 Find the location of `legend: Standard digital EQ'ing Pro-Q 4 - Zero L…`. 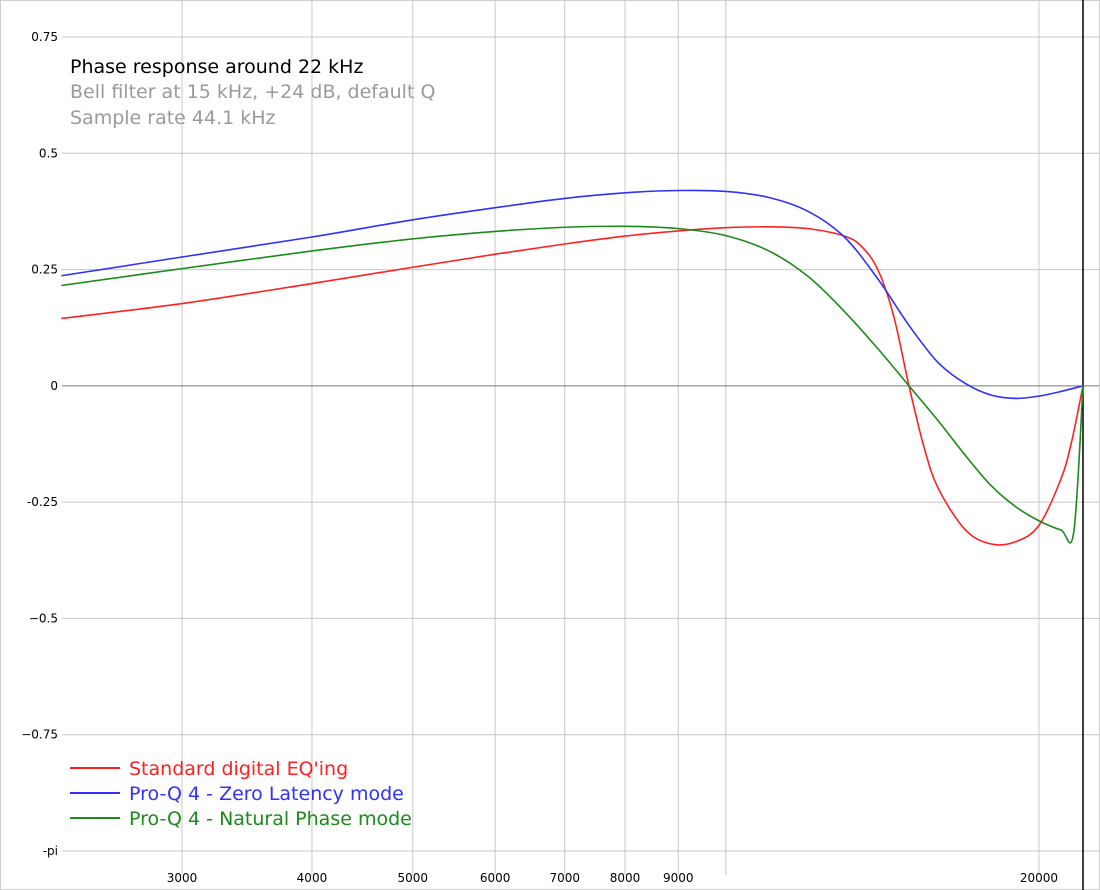

legend: Standard digital EQ'ing Pro-Q 4 - Zero L… is located at coordinates (241, 794).